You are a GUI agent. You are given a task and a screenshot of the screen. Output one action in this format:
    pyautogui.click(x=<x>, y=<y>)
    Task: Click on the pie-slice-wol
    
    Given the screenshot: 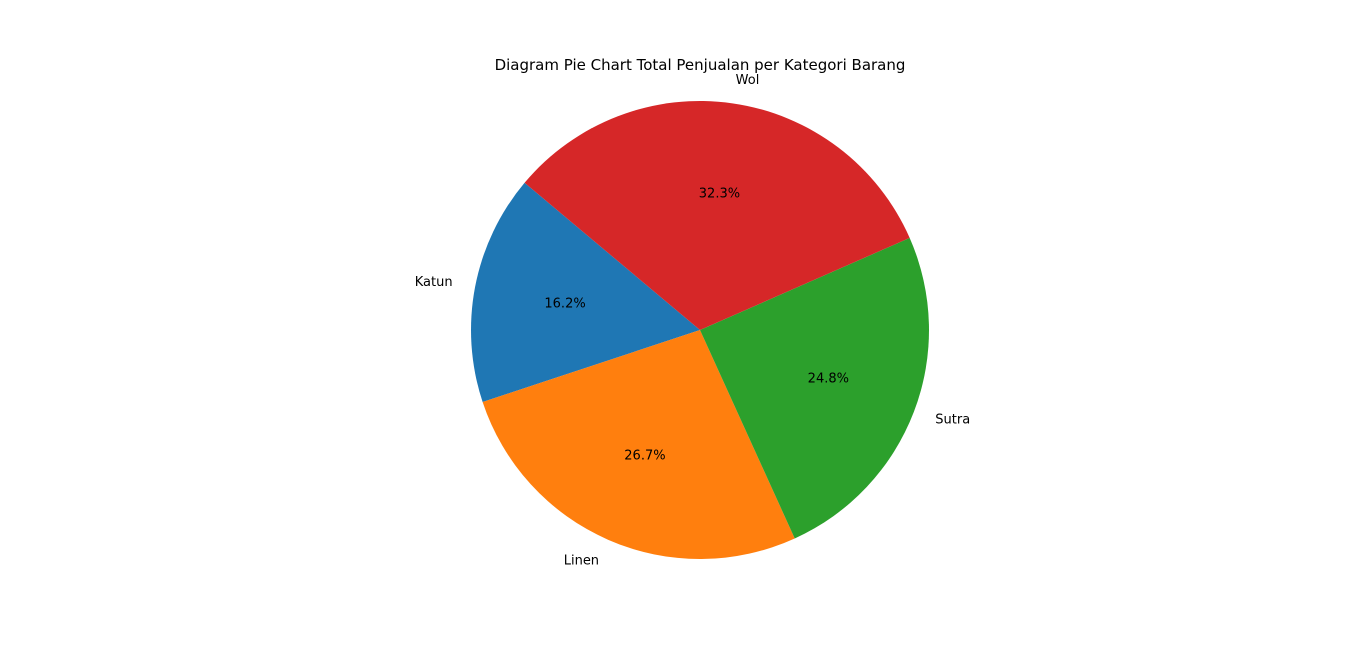 What is the action you would take?
    pyautogui.click(x=717, y=215)
    